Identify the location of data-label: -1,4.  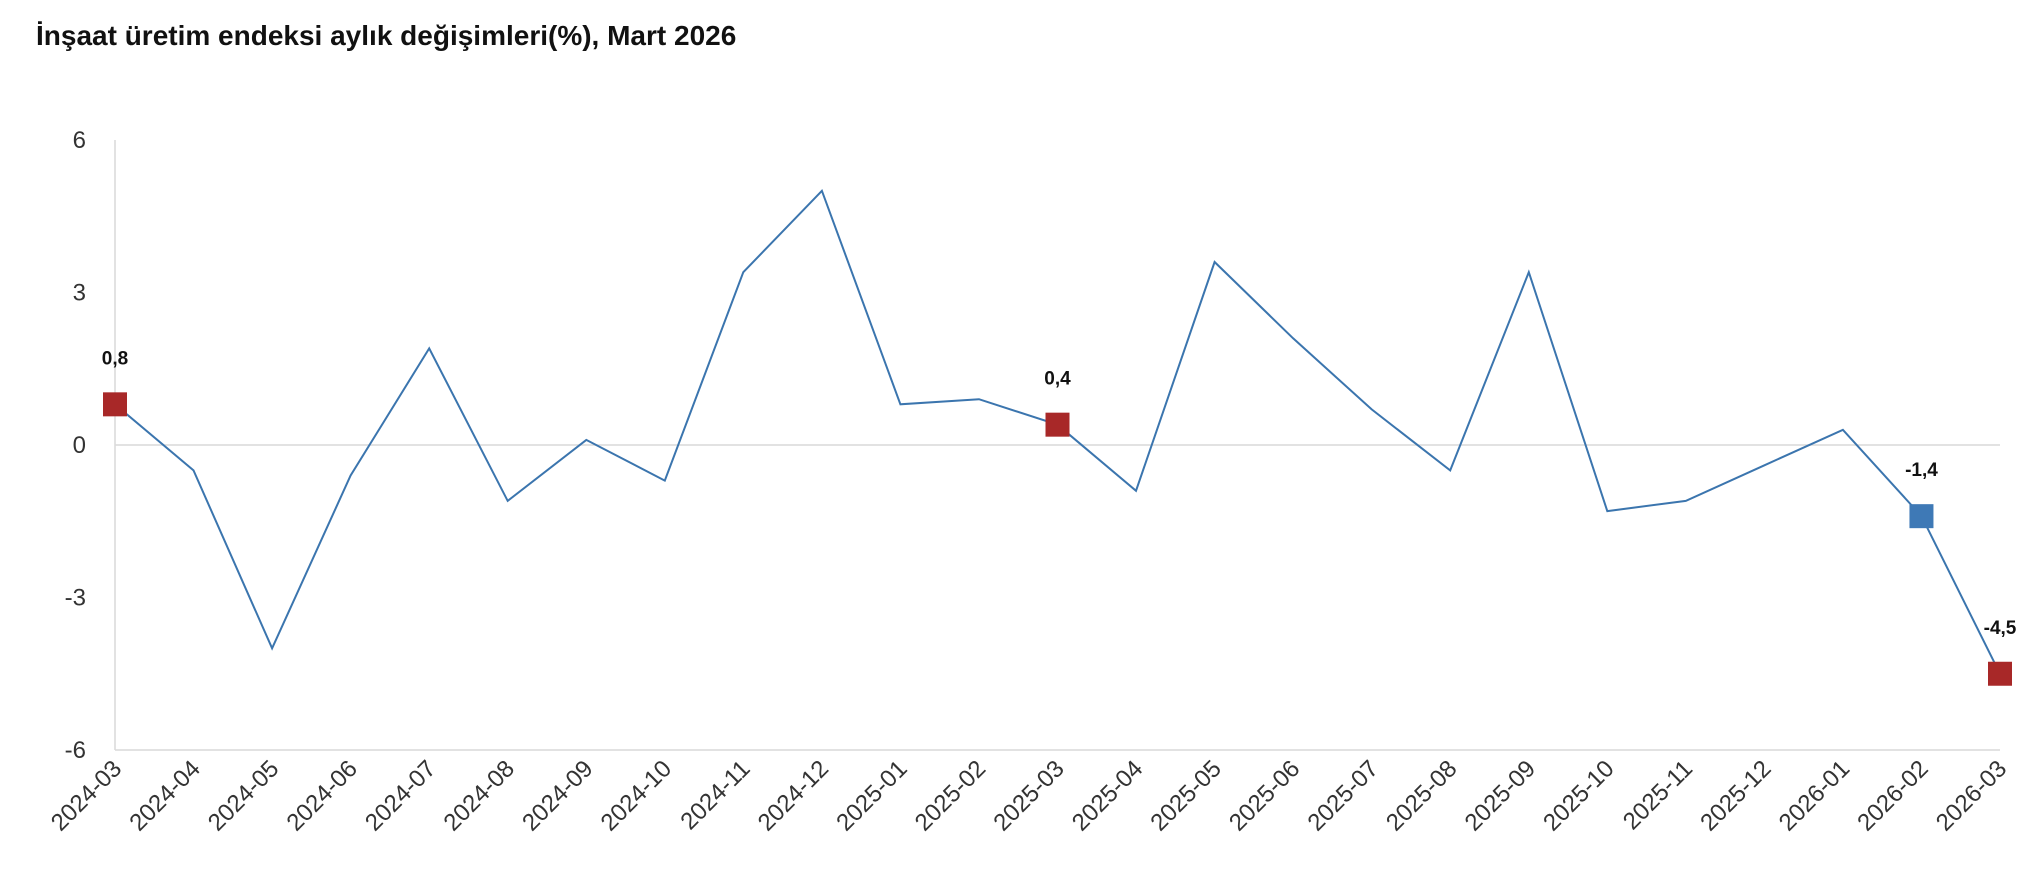
(1921, 470).